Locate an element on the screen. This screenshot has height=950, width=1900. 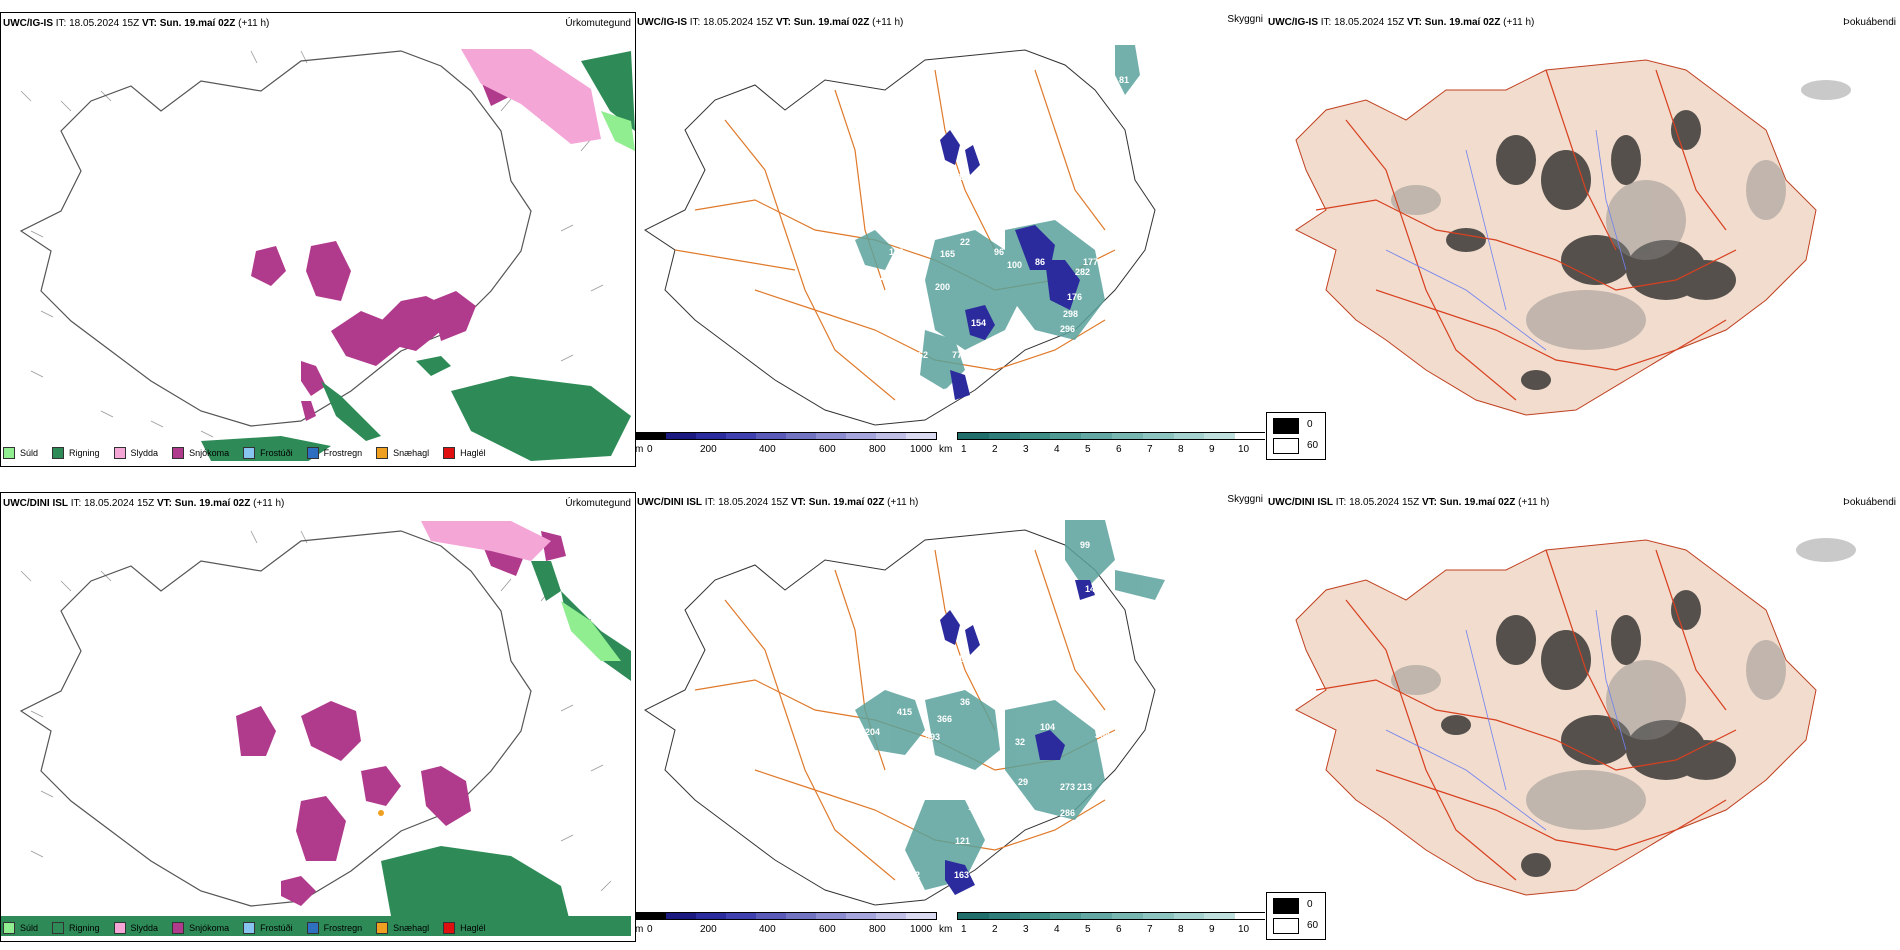
fog-legend-swatch-high is located at coordinates (1286, 906).